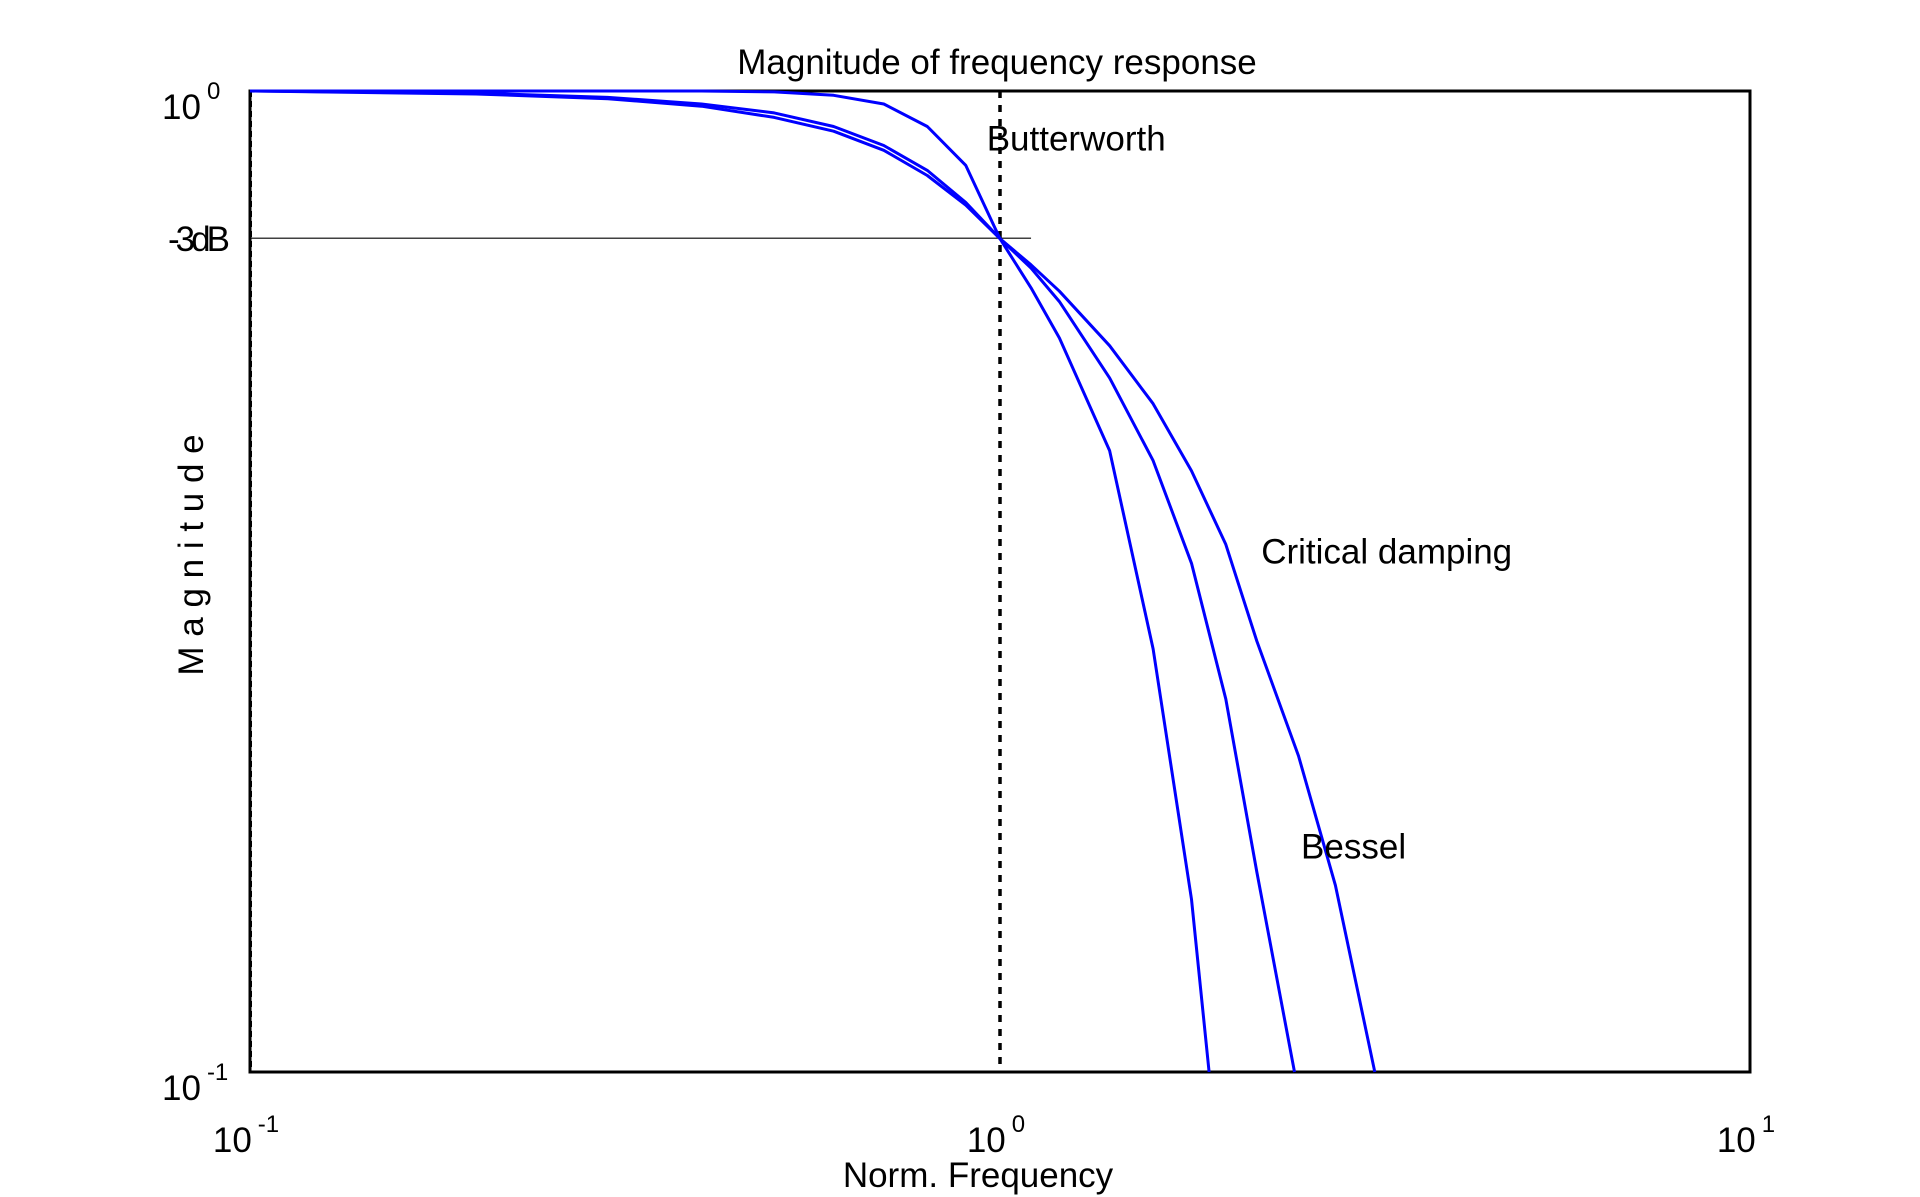 Image resolution: width=1920 pixels, height=1197 pixels. What do you see at coordinates (198, 239) in the screenshot?
I see `minus-3db-label: -3dB` at bounding box center [198, 239].